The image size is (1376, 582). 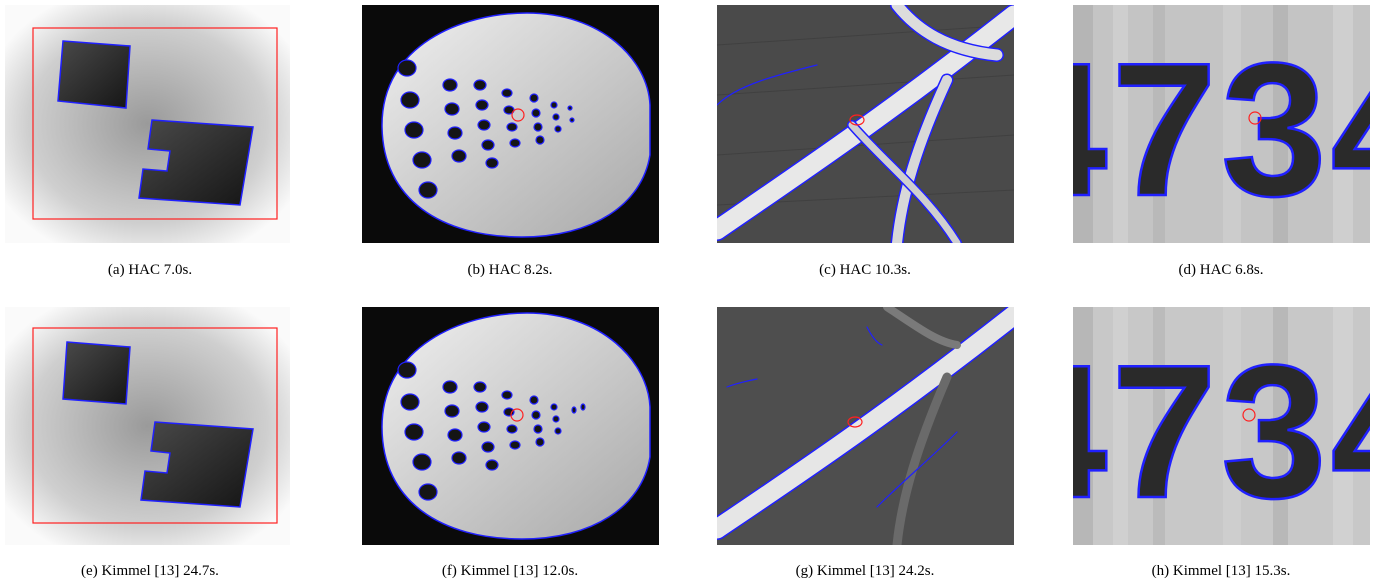 I want to click on caption-e: (e) Kimmel [13] 24.7s., so click(x=150, y=571).